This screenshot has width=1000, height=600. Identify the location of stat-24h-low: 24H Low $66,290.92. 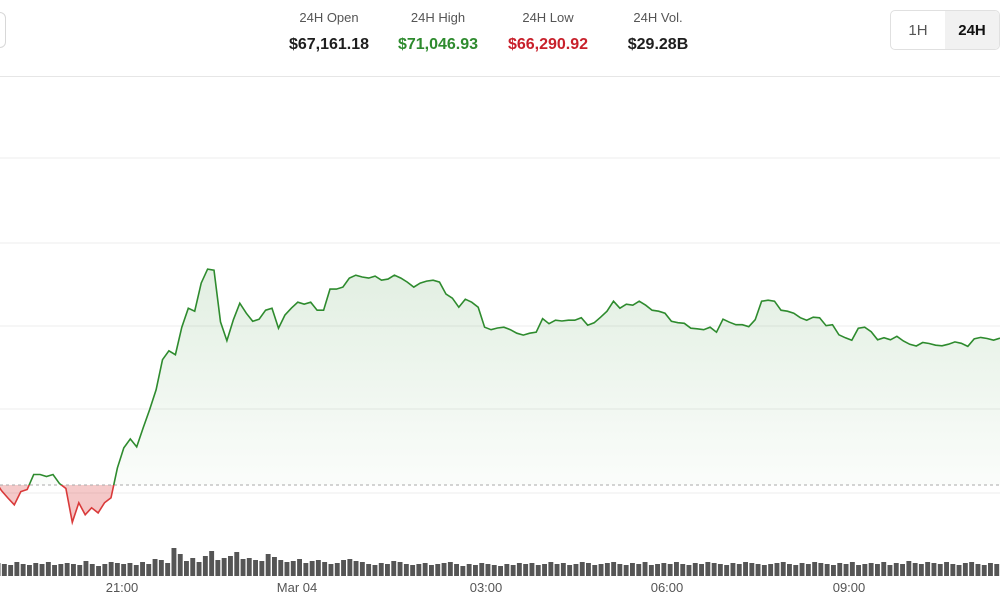
(548, 33).